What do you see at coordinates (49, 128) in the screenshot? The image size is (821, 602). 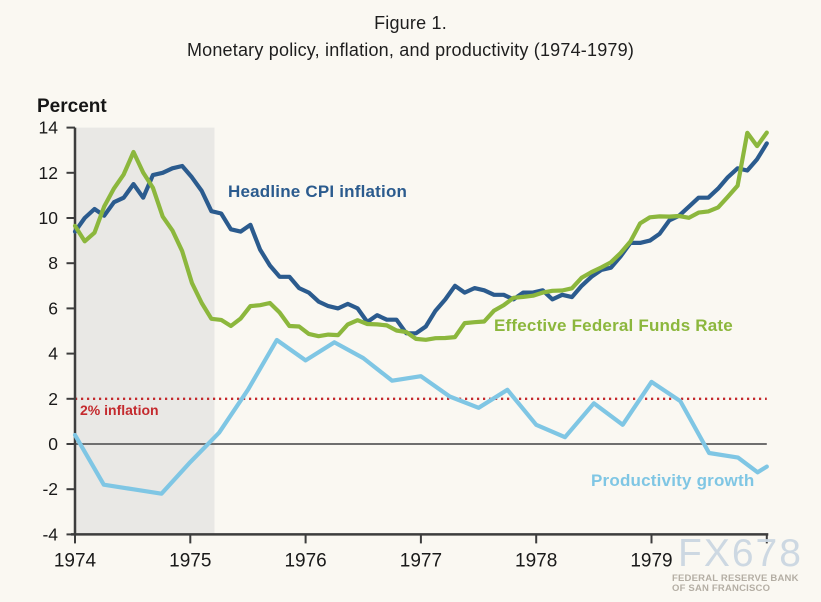 I see `y-tick-label: 14` at bounding box center [49, 128].